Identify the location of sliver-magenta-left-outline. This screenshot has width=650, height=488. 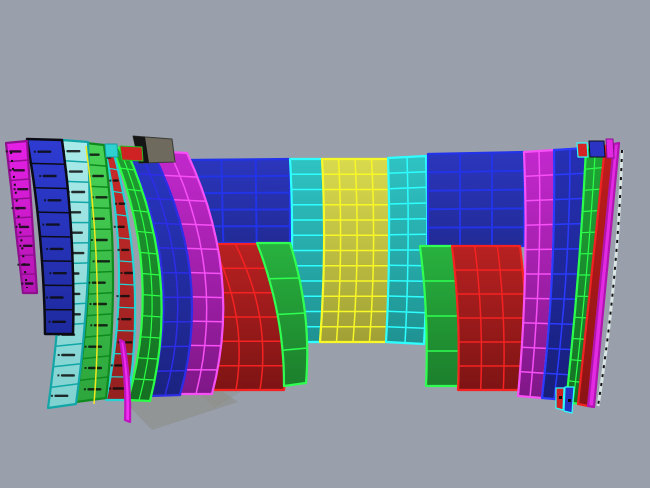
(125, 381).